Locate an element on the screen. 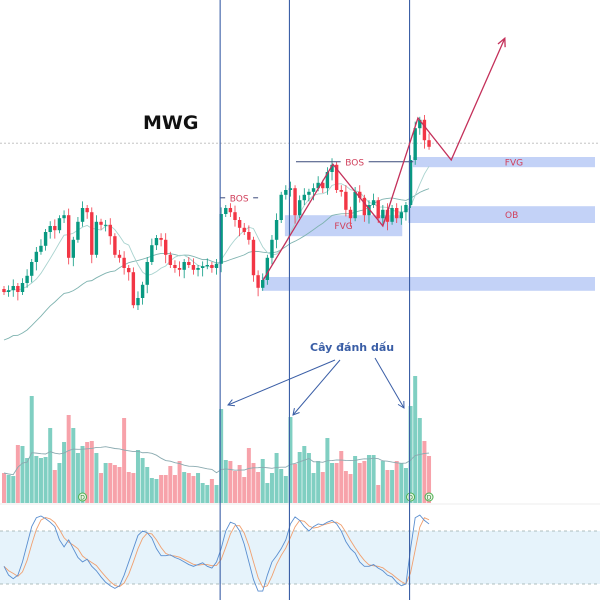  volume-marker is located at coordinates (411, 497).